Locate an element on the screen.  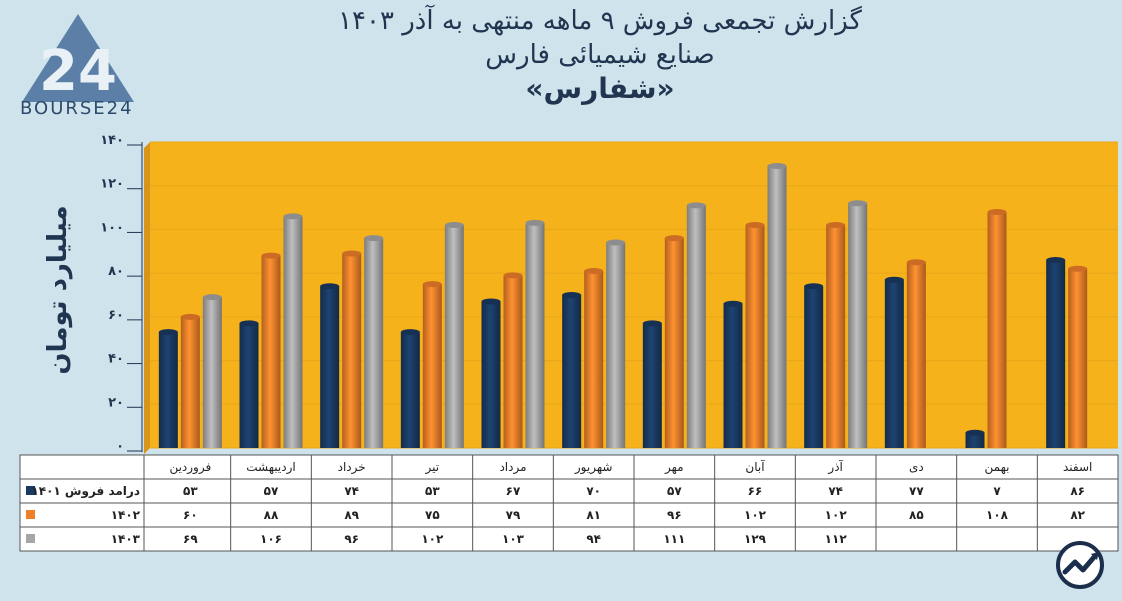
y-tick-label: ۱۴۰ is located at coordinates (112, 140).